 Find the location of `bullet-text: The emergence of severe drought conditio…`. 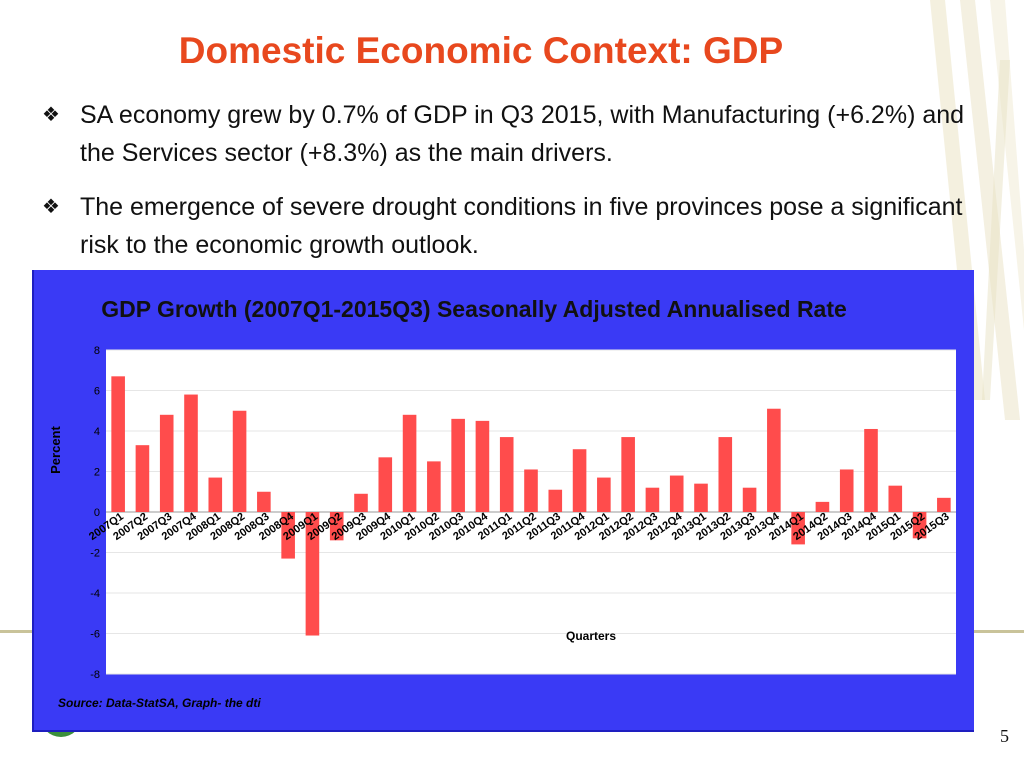

bullet-text: The emergence of severe drought conditio… is located at coordinates (521, 226).